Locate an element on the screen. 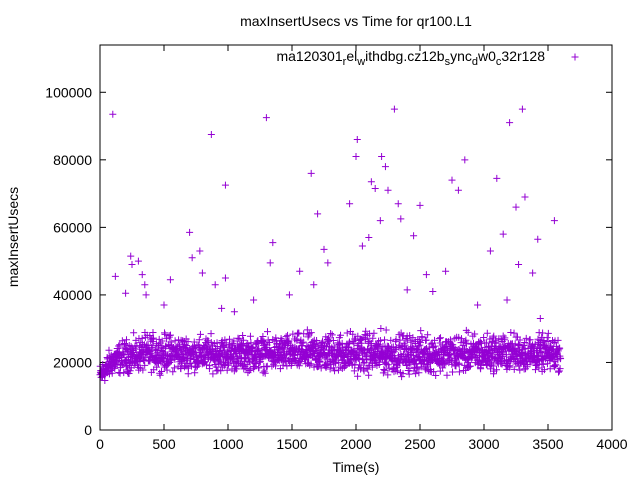 The image size is (640, 480). legend-label: ma120301relwithdbg.cz12bsyncdw0c32r128 is located at coordinates (410, 58).